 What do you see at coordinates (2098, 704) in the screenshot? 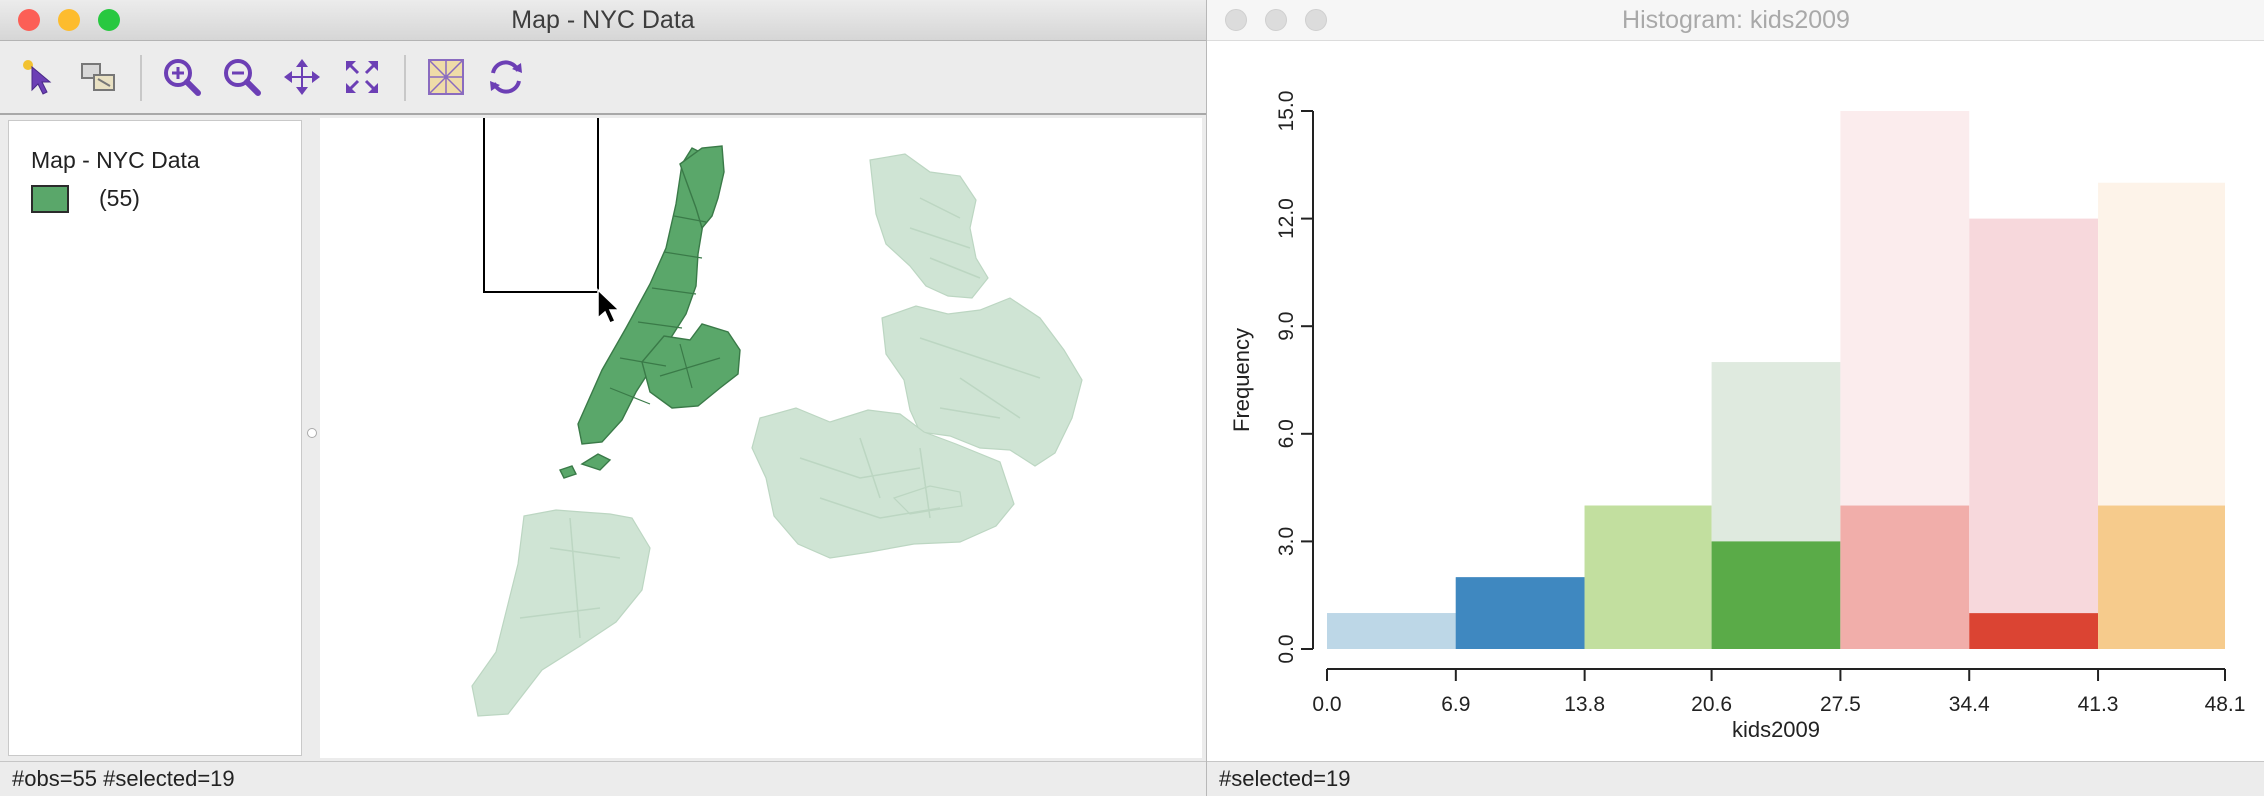
I see `x-tick-label: 41.3` at bounding box center [2098, 704].